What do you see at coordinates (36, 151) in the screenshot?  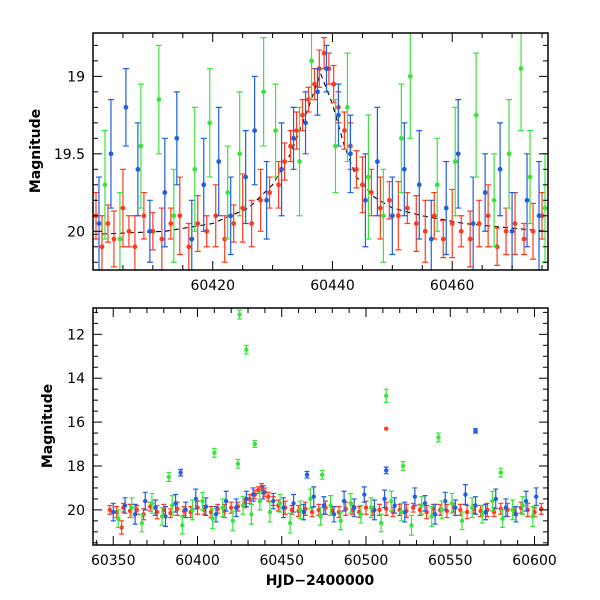 I see `top-y-axis-label: Magnitude` at bounding box center [36, 151].